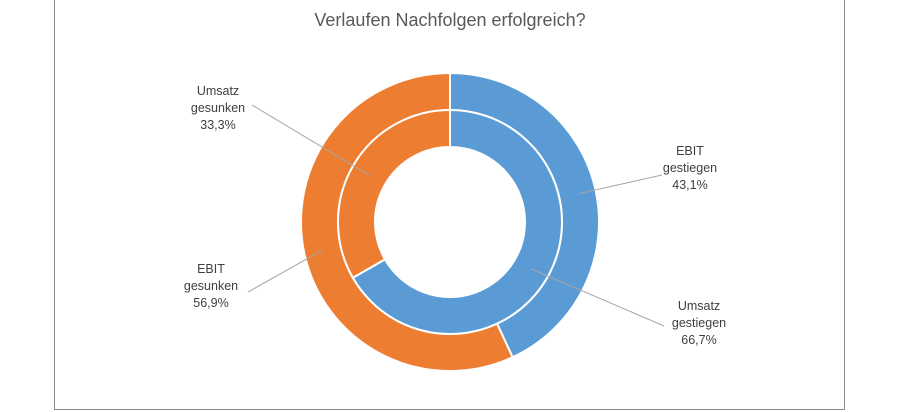 The width and height of the screenshot is (900, 412). What do you see at coordinates (690, 168) in the screenshot?
I see `label-ebit-gestiegen: EBIT gestiegen 43,1%` at bounding box center [690, 168].